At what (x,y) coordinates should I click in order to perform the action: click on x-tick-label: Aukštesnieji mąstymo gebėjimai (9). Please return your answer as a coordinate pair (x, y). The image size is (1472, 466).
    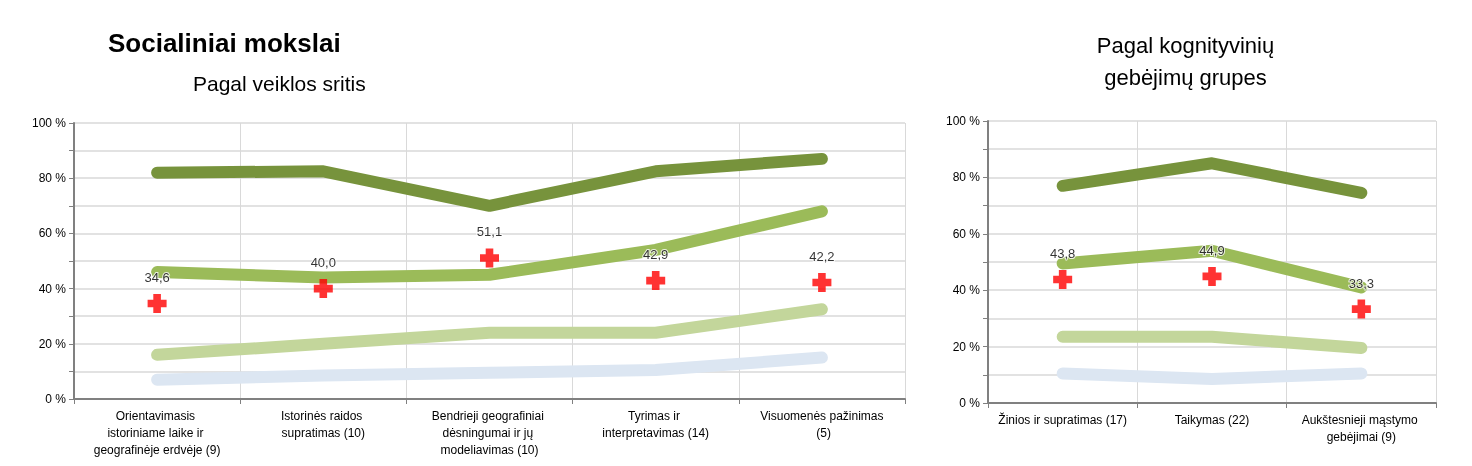
    Looking at the image, I should click on (1361, 428).